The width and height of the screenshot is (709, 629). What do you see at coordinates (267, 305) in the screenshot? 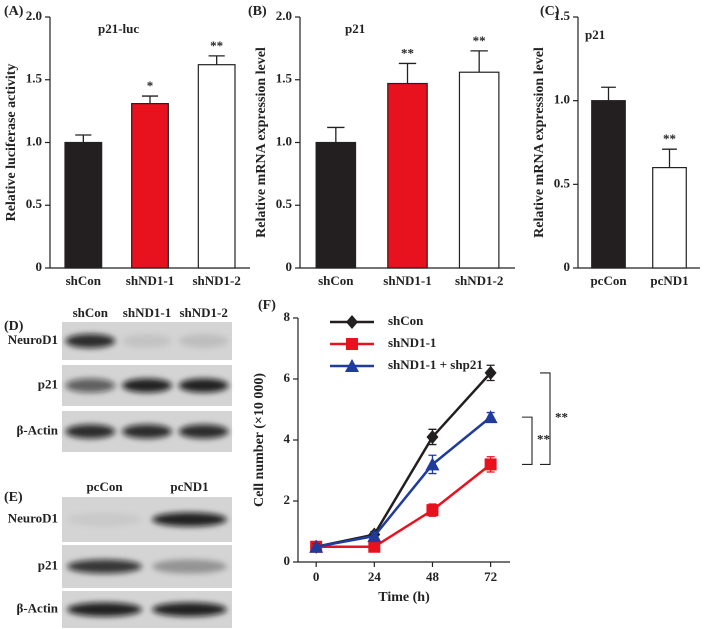
I see `panel-label: (F)` at bounding box center [267, 305].